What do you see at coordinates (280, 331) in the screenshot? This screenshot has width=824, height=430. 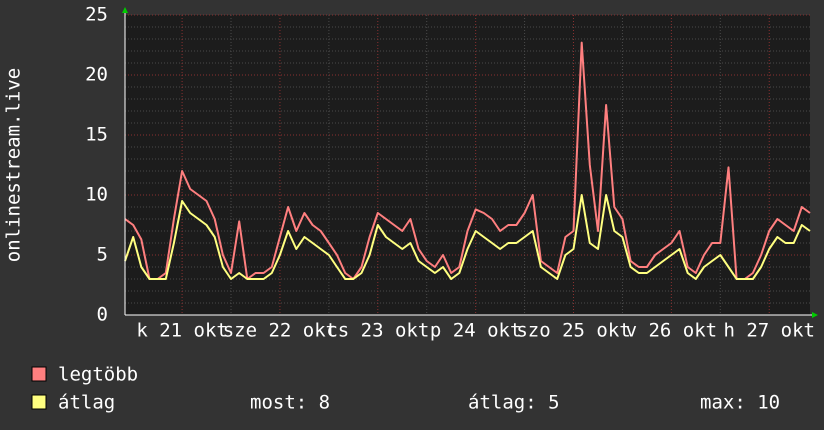 I see `x-tick-label: sze 22 okt` at bounding box center [280, 331].